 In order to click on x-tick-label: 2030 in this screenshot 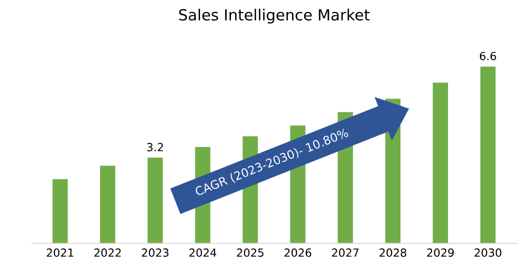, I will do `click(488, 252)`.